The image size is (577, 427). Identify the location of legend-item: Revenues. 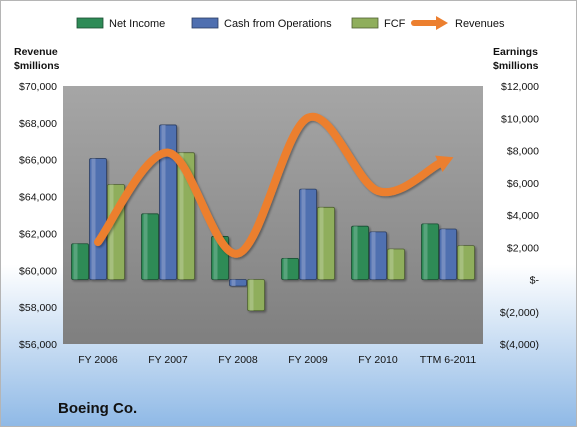
(458, 23).